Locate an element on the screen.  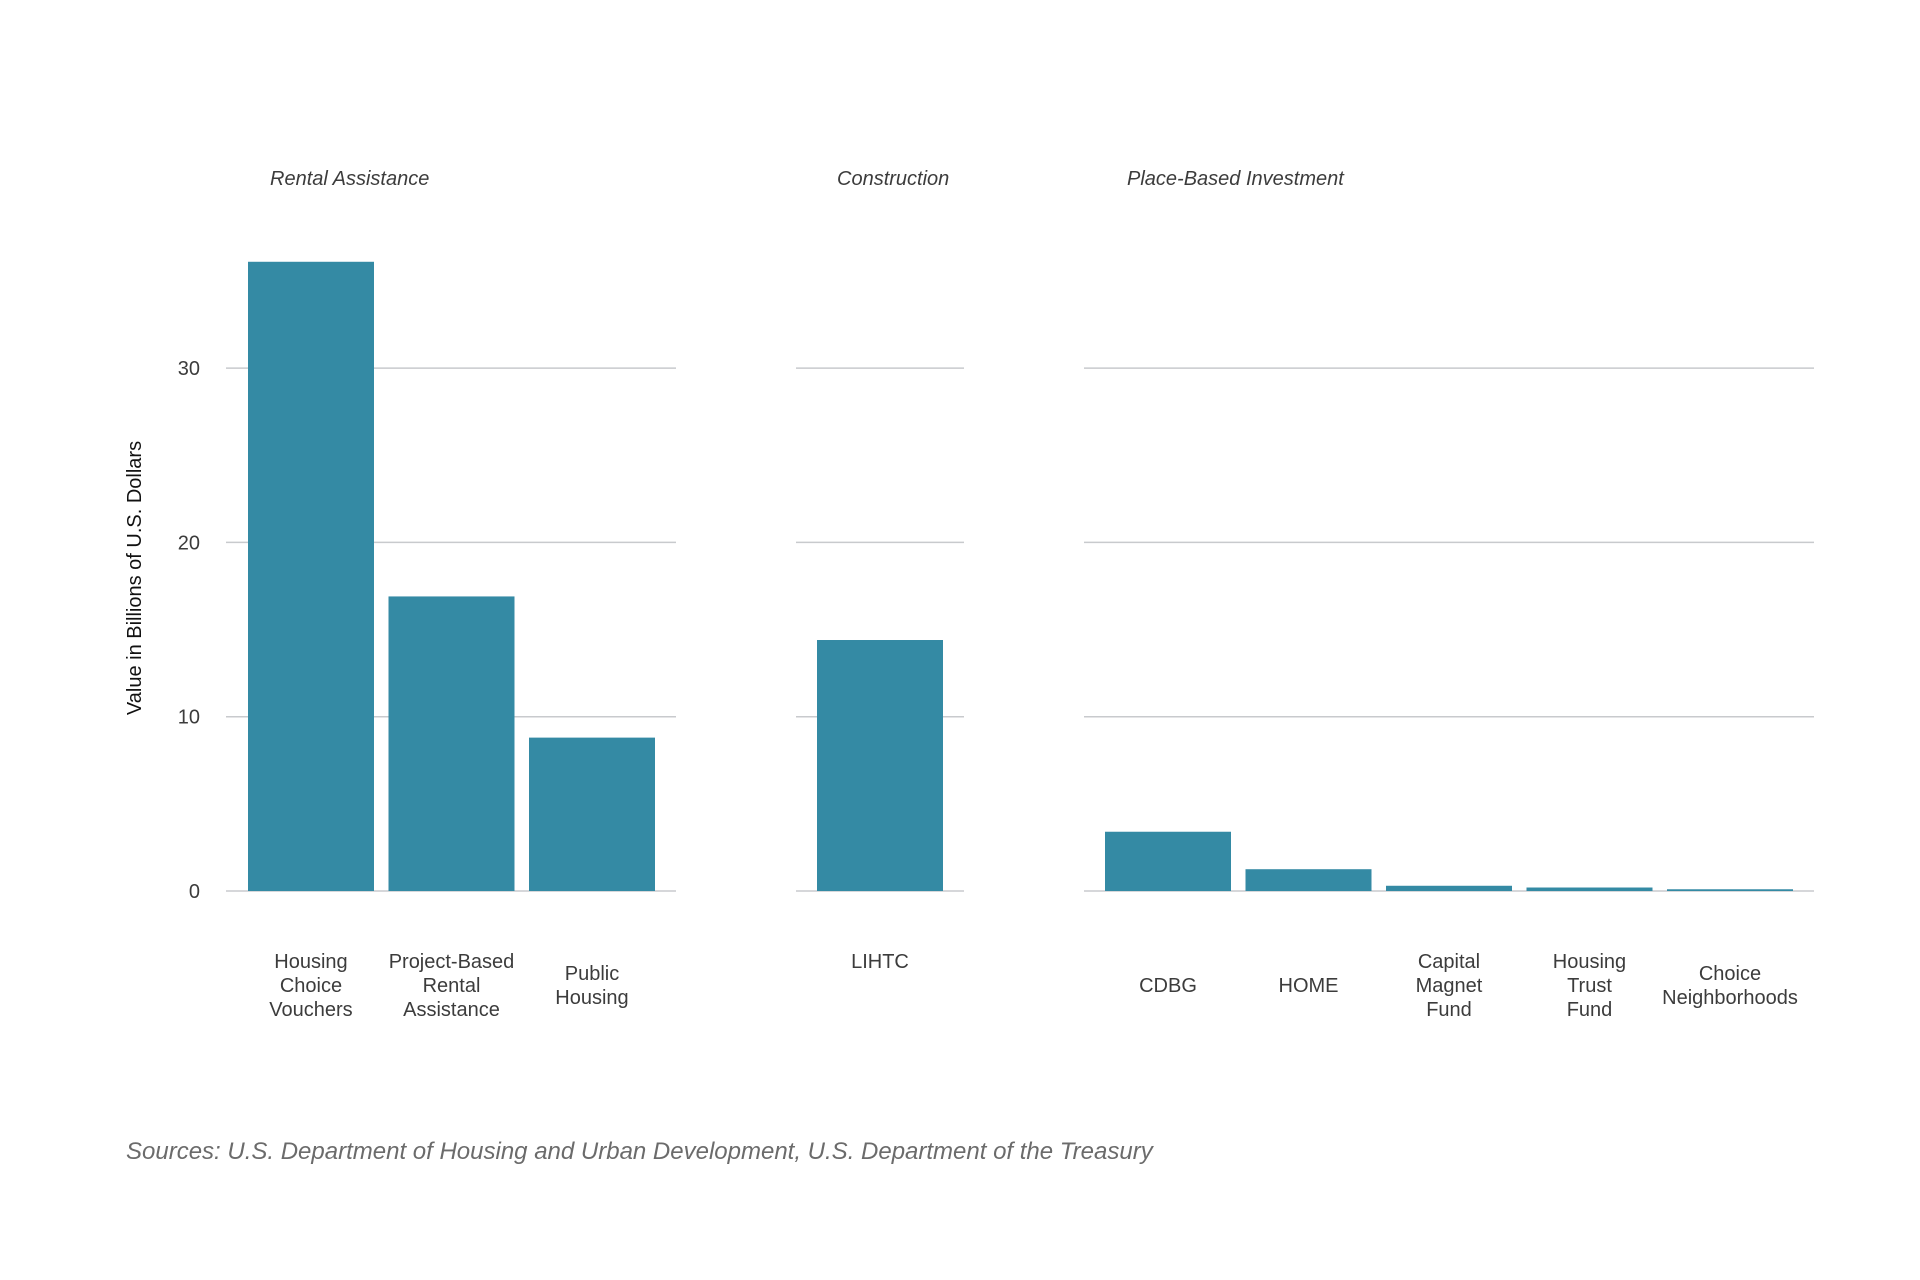
category-label-line: Trust is located at coordinates (1589, 986).